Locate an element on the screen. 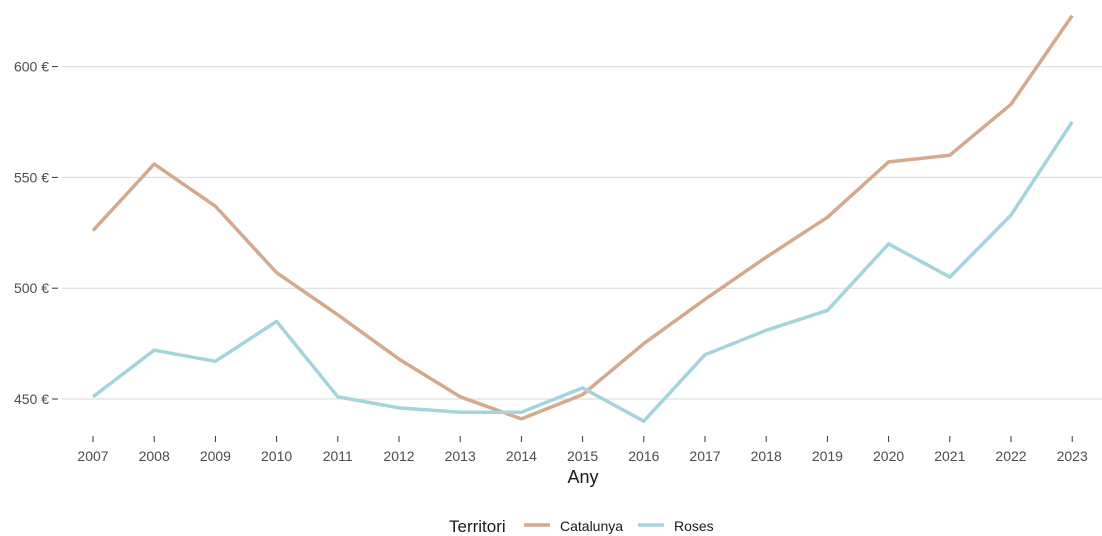 The width and height of the screenshot is (1102, 536). x-tick-label: 2022 is located at coordinates (1010, 456).